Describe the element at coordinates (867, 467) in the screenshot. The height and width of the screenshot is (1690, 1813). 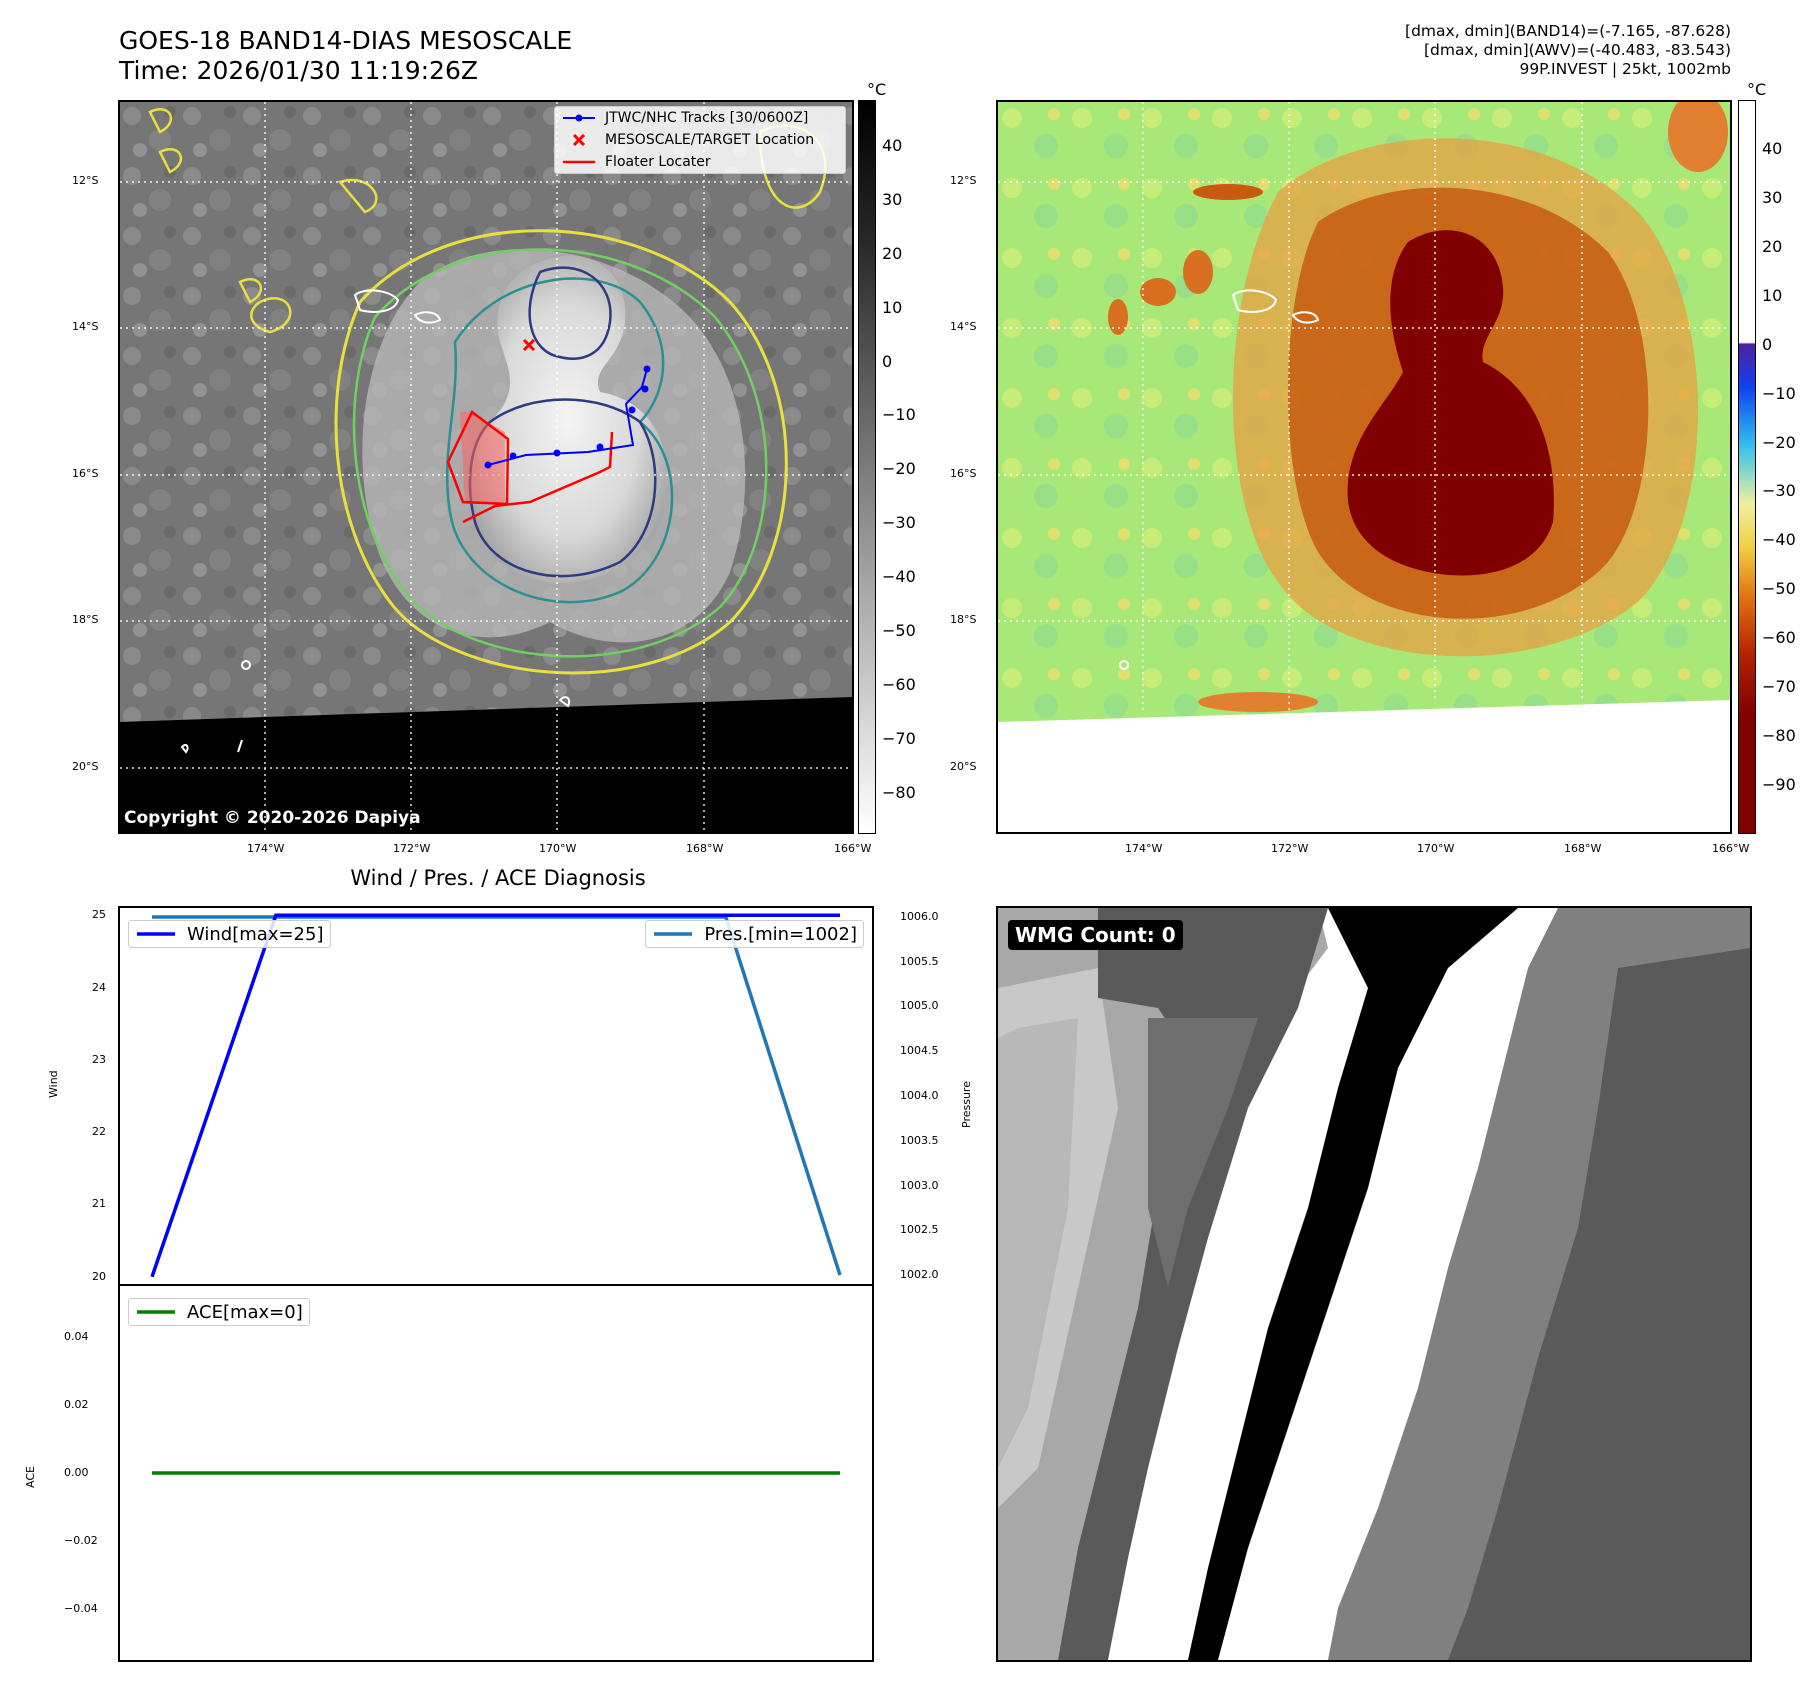
I see `band14-colorbar` at that location.